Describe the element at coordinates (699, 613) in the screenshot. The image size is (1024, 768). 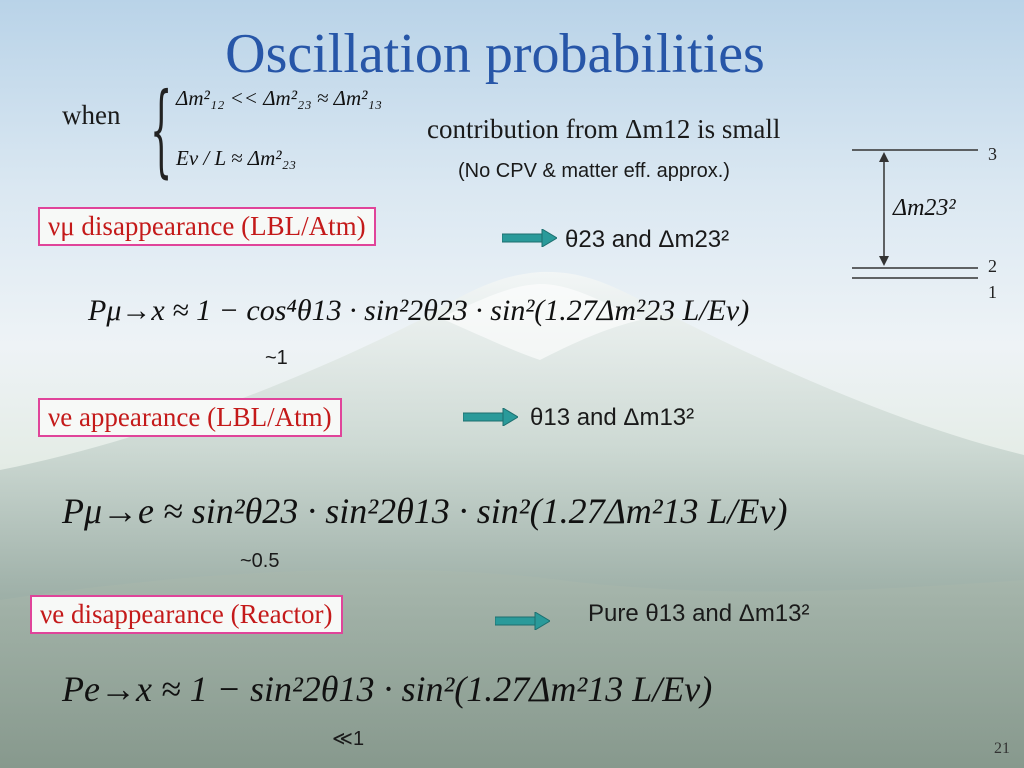
I see `result-pure-theta13: Pure θ13 and Δm13²` at that location.